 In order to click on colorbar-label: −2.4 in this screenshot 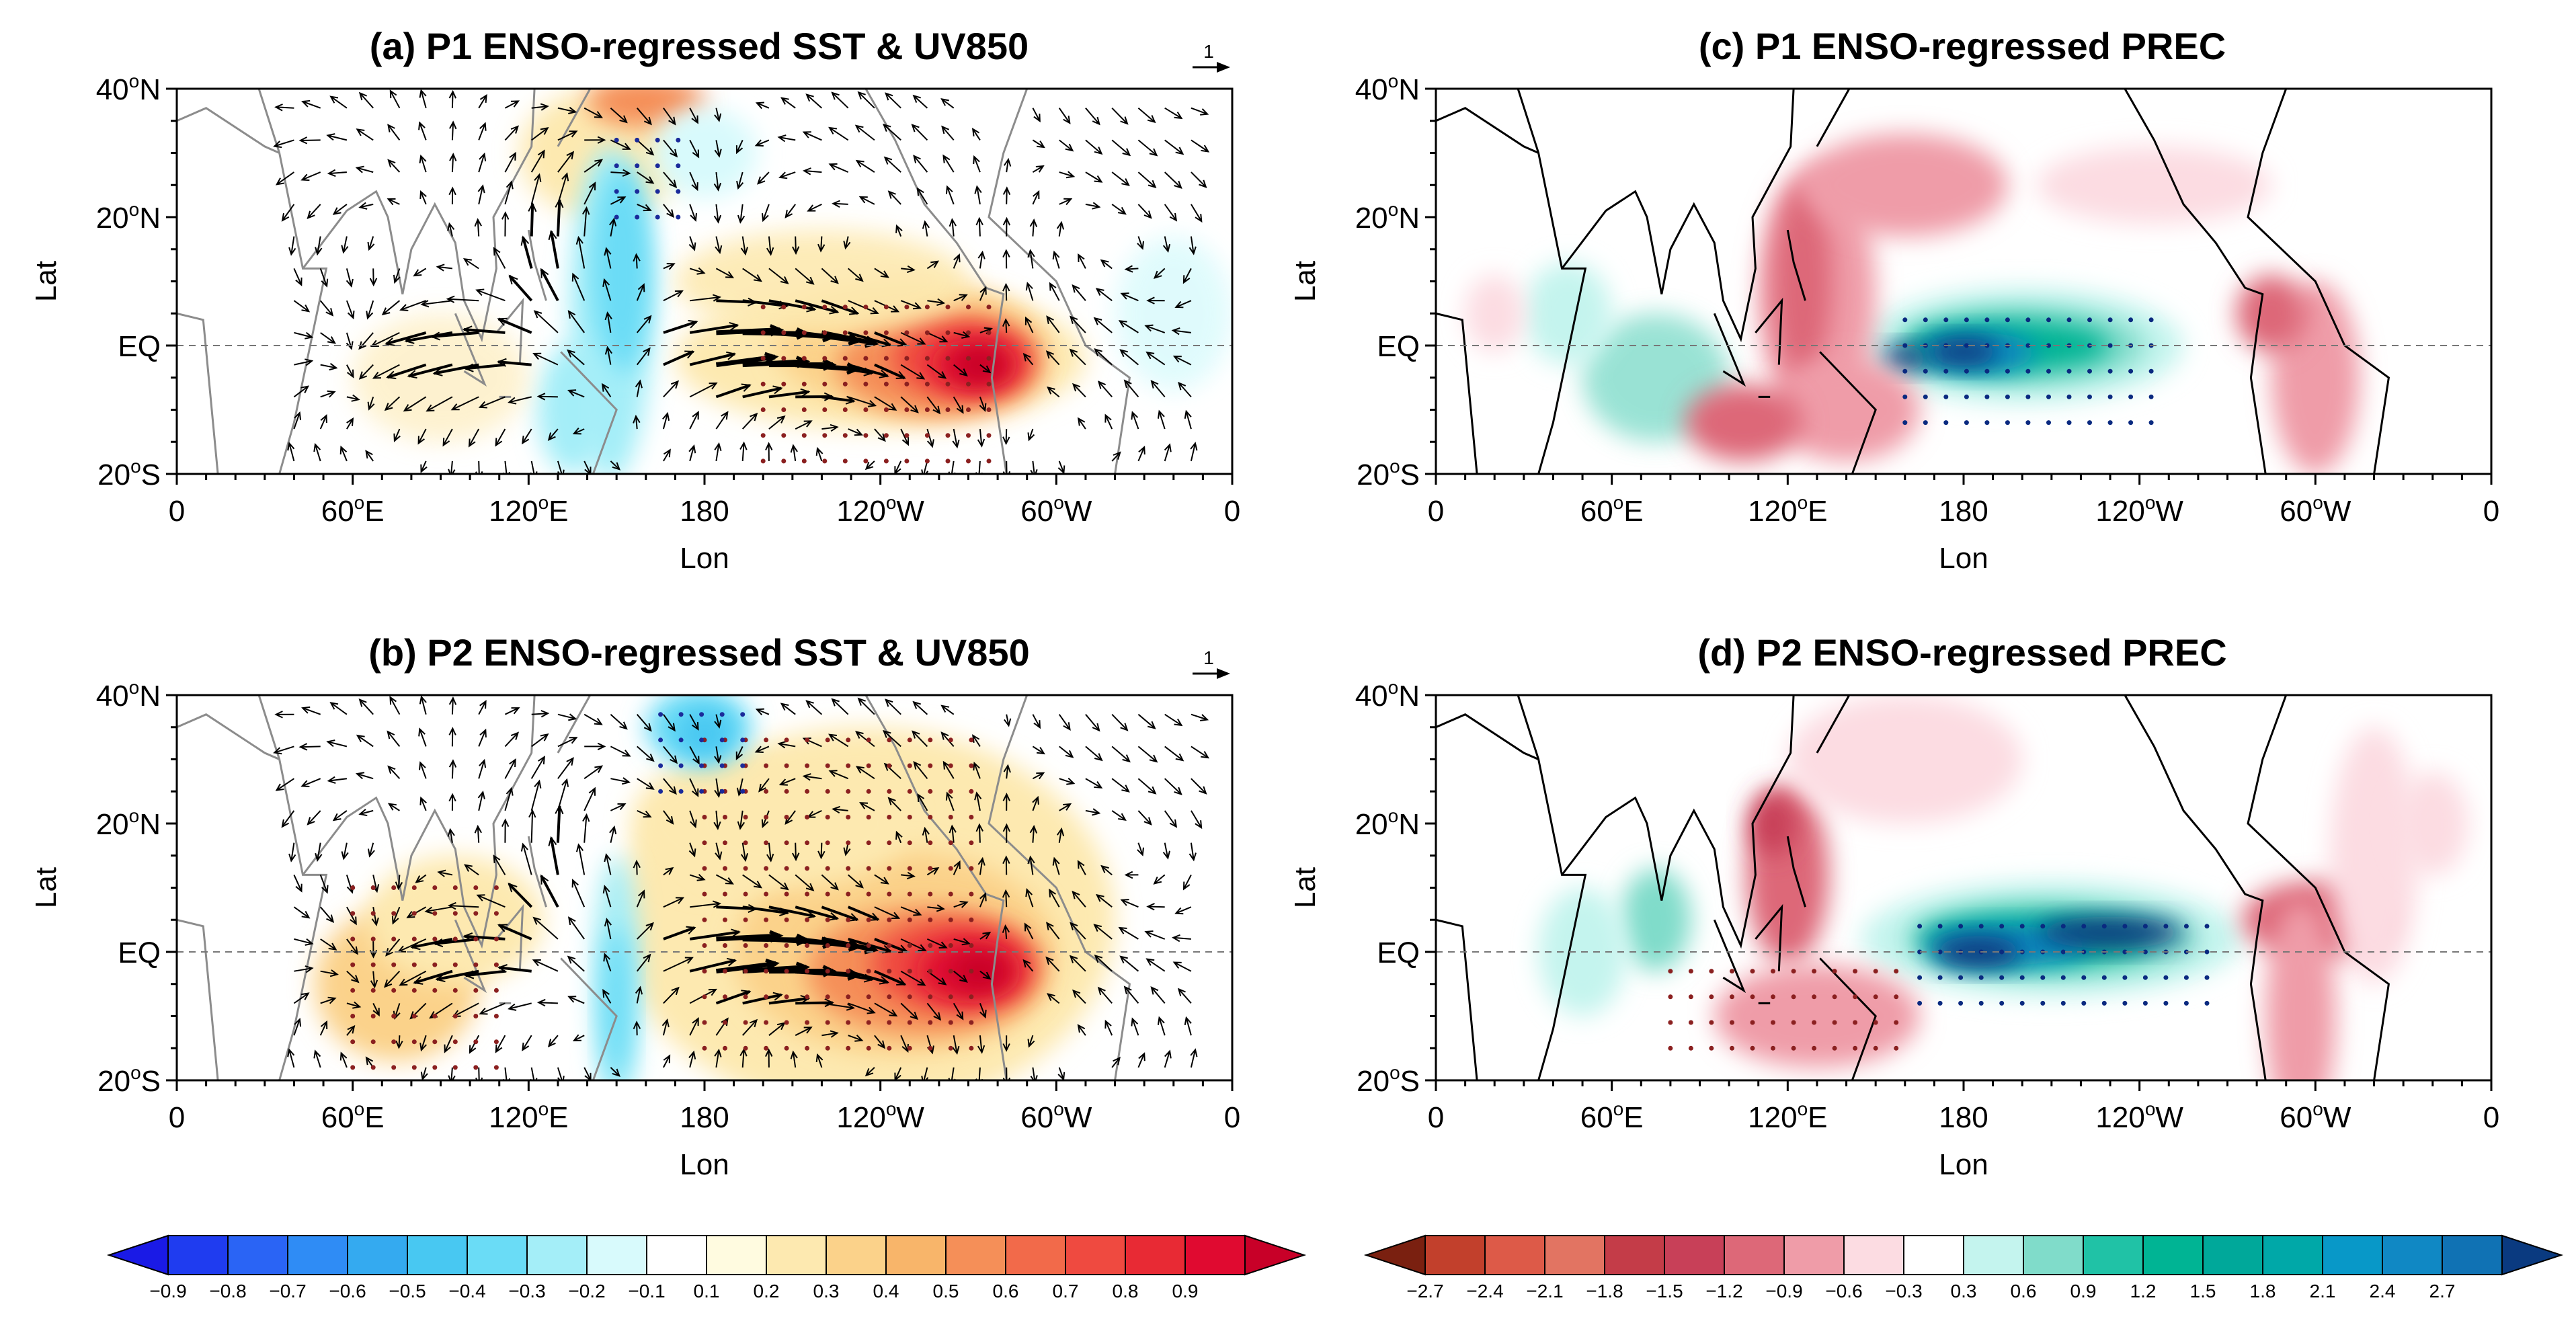, I will do `click(1484, 1291)`.